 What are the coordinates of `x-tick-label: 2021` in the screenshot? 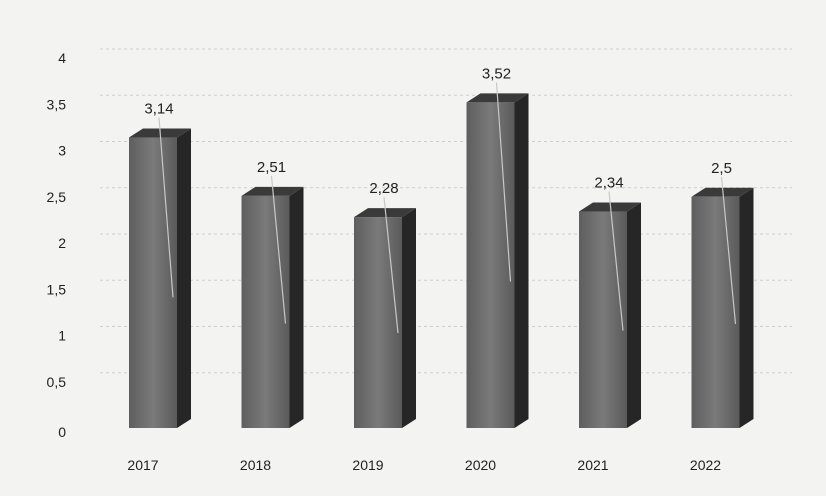 It's located at (592, 465).